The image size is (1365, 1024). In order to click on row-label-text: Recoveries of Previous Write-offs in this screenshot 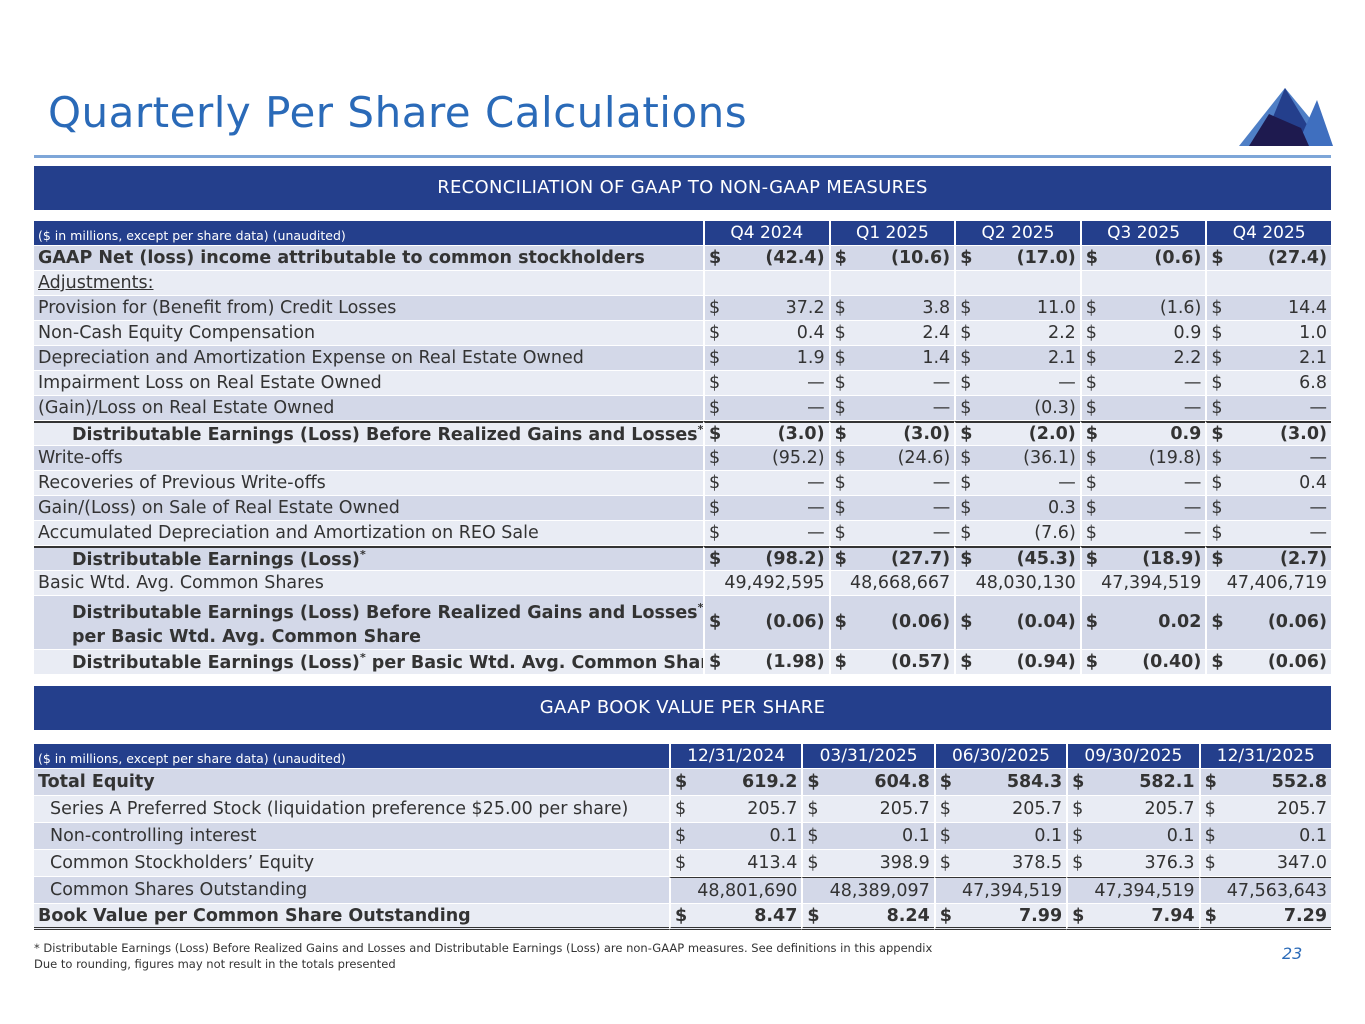, I will do `click(182, 483)`.